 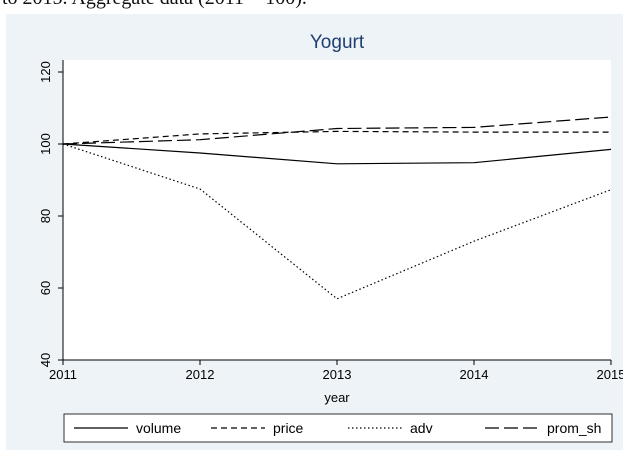 What do you see at coordinates (474, 374) in the screenshot?
I see `x-tick-label: 2014` at bounding box center [474, 374].